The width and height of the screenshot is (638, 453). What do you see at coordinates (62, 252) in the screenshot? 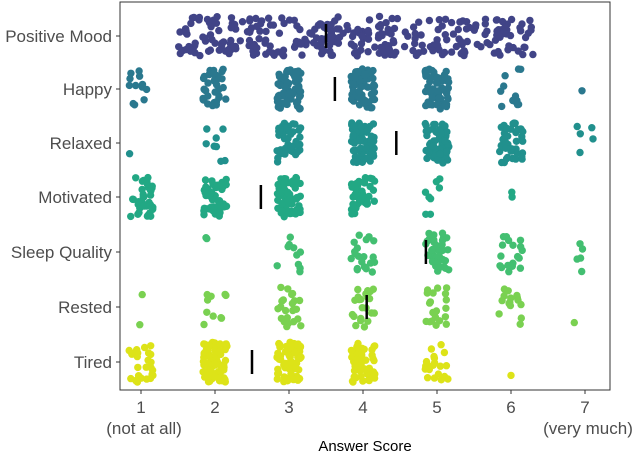
I see `y-label-sleep-quality: Sleep Quality` at bounding box center [62, 252].